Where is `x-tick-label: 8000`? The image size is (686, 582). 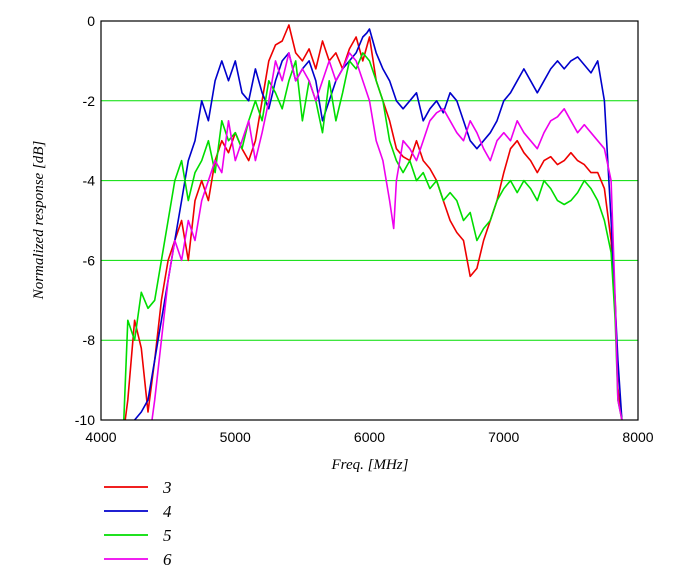
x-tick-label: 8000 is located at coordinates (637, 437).